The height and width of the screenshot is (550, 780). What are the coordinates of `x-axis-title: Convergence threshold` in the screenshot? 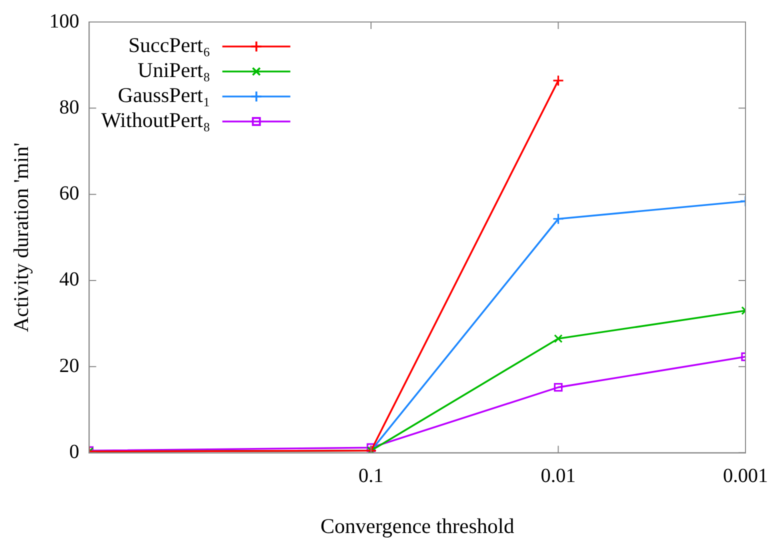 It's located at (417, 526).